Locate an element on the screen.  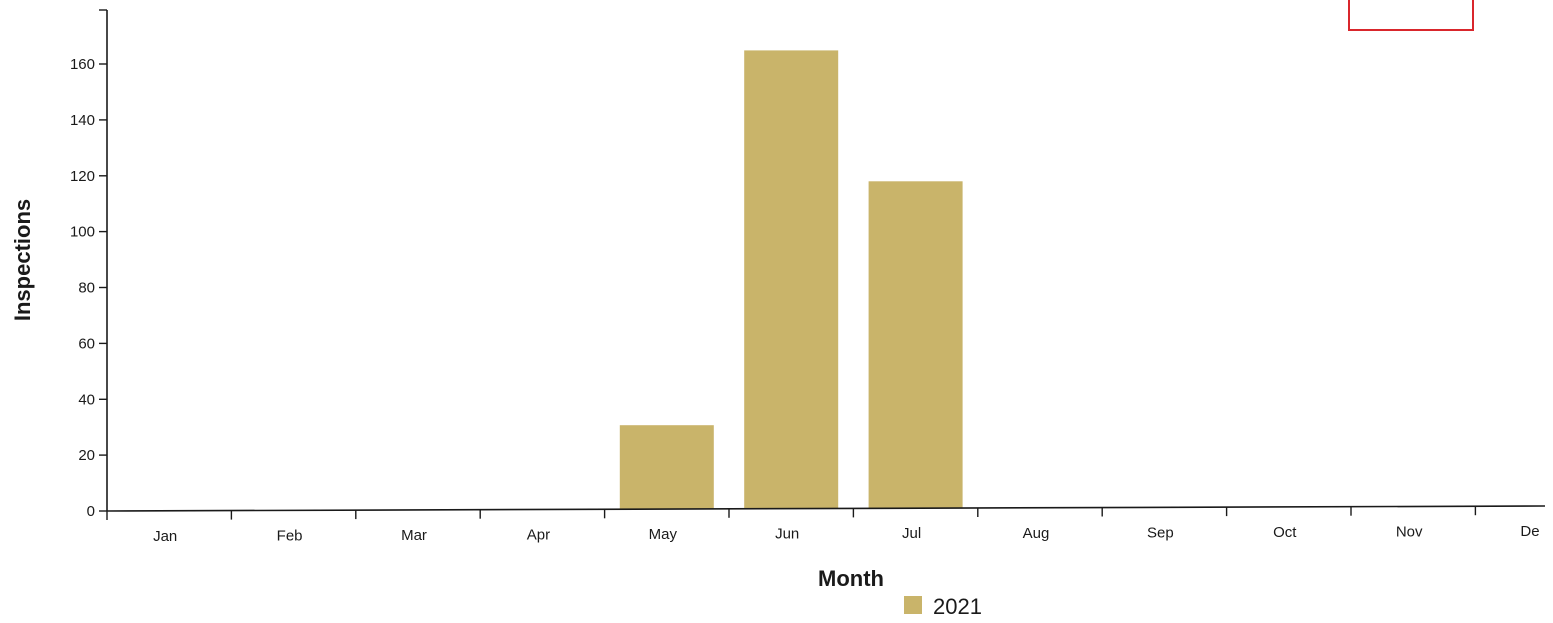
bar-jul is located at coordinates (915, 345).